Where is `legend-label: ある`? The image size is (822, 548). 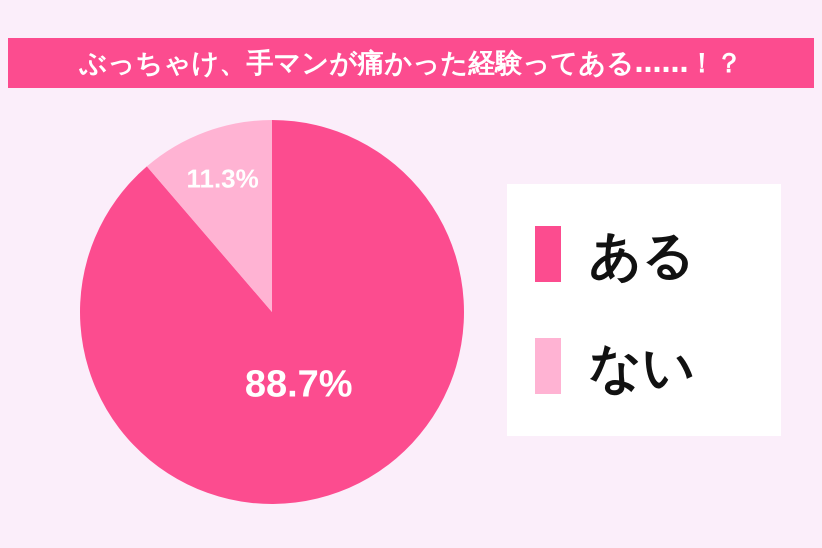 legend-label: ある is located at coordinates (642, 256).